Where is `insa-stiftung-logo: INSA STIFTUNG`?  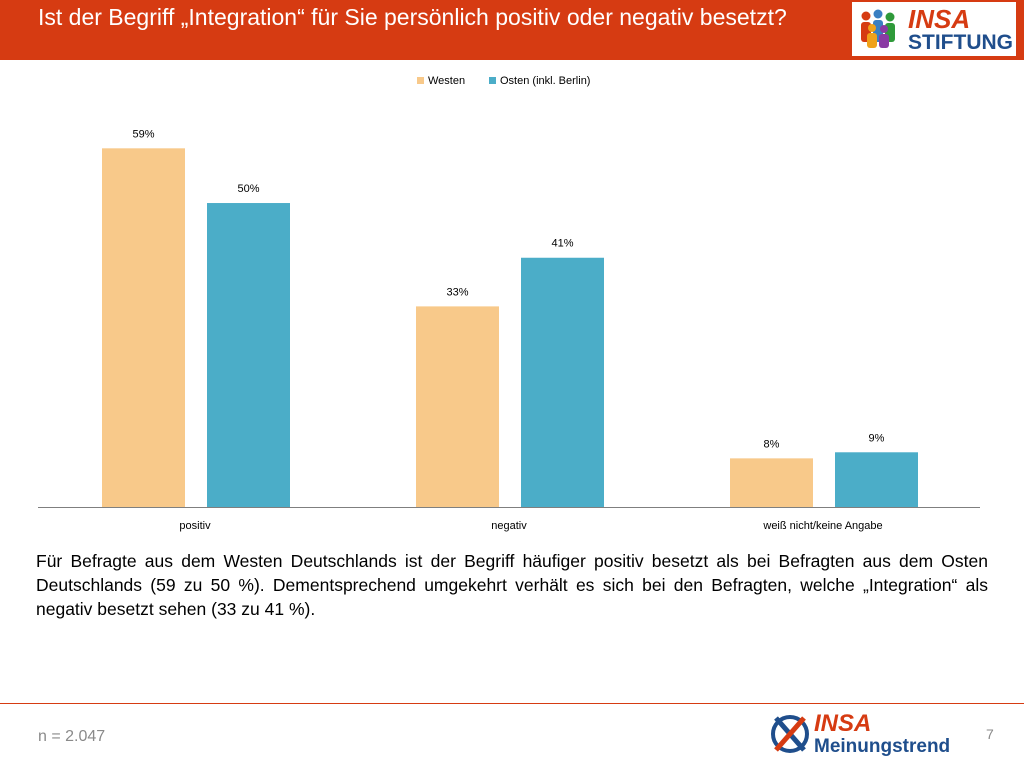 insa-stiftung-logo: INSA STIFTUNG is located at coordinates (934, 29).